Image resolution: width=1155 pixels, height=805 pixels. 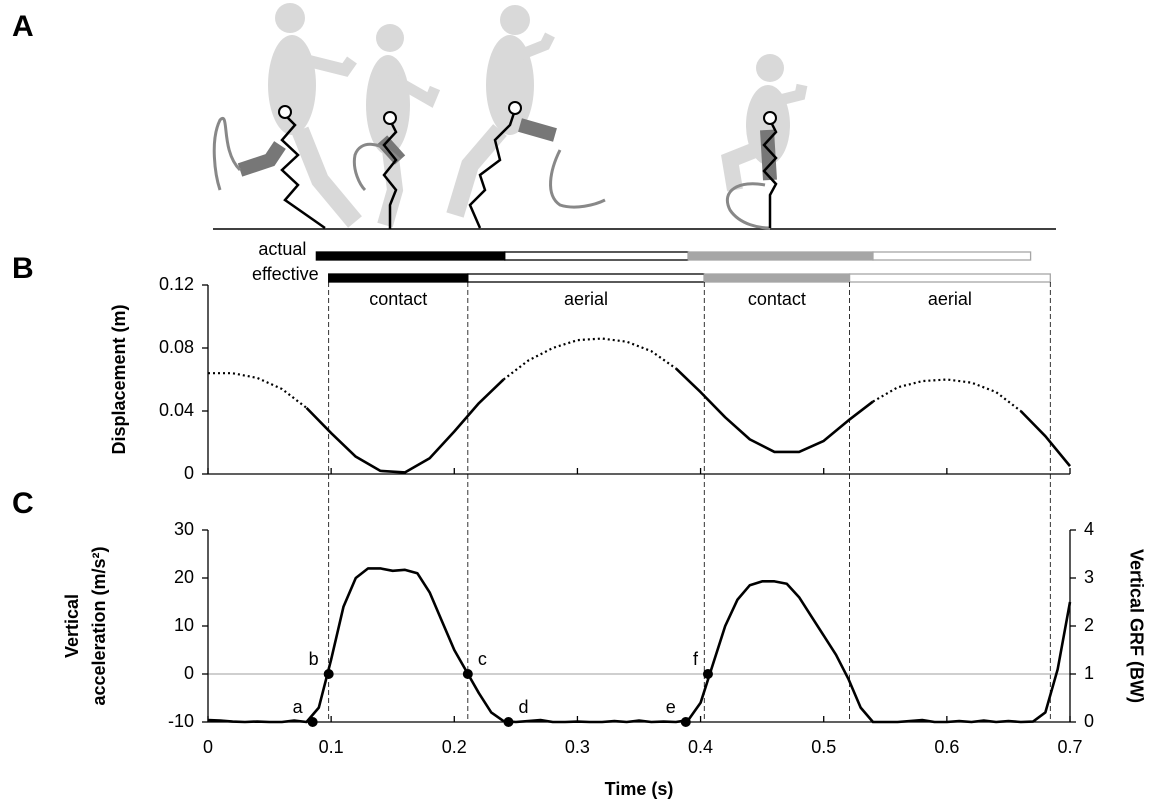 I want to click on y2-tick-label: 3, so click(x=1089, y=577).